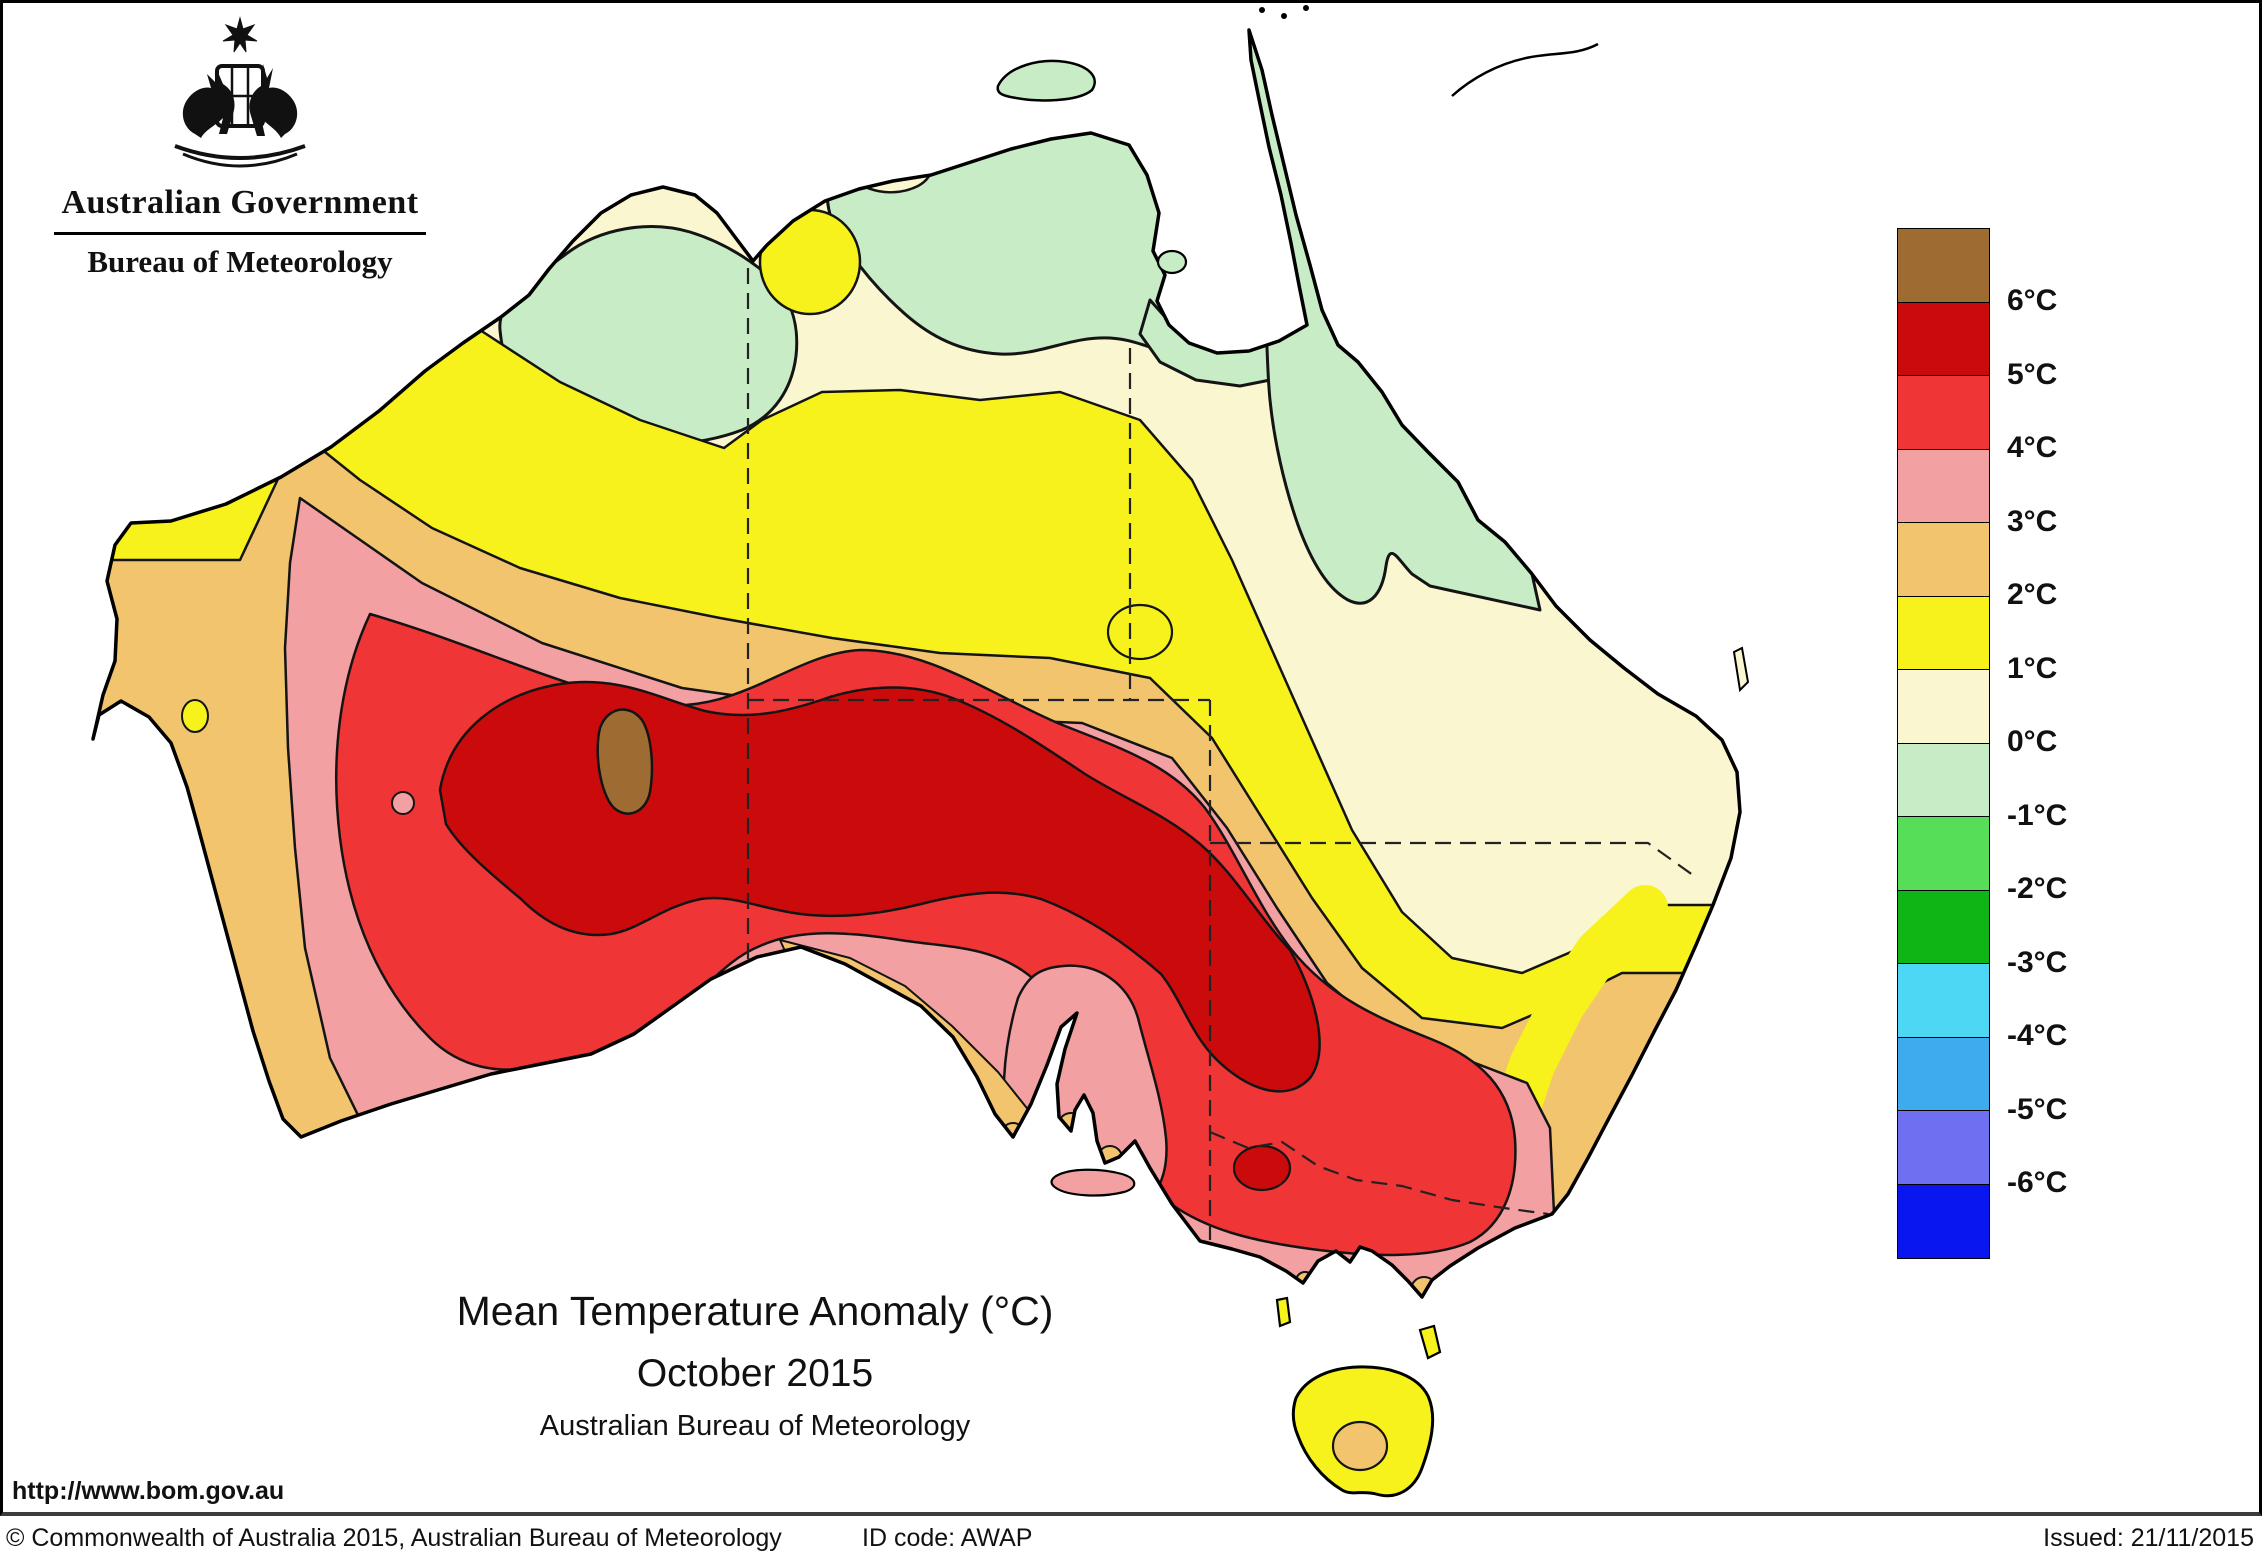 Image resolution: width=2262 pixels, height=1554 pixels. What do you see at coordinates (1262, 1168) in the screenshot?
I see `band-5-6-nw-victoria-blob` at bounding box center [1262, 1168].